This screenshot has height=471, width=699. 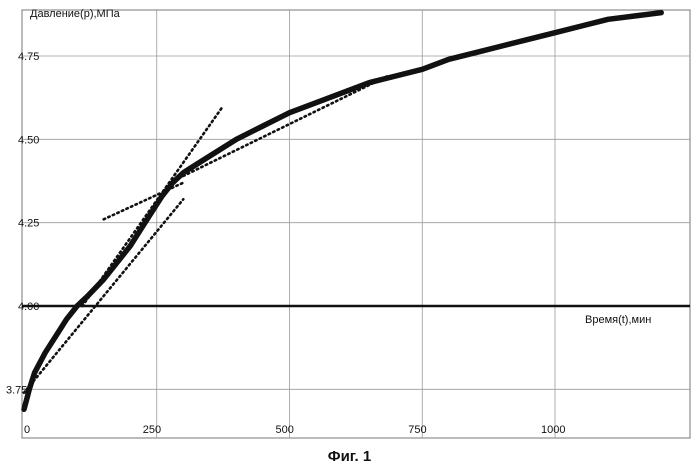 What do you see at coordinates (618, 320) in the screenshot?
I see `x-axis-label: Время(t),мин` at bounding box center [618, 320].